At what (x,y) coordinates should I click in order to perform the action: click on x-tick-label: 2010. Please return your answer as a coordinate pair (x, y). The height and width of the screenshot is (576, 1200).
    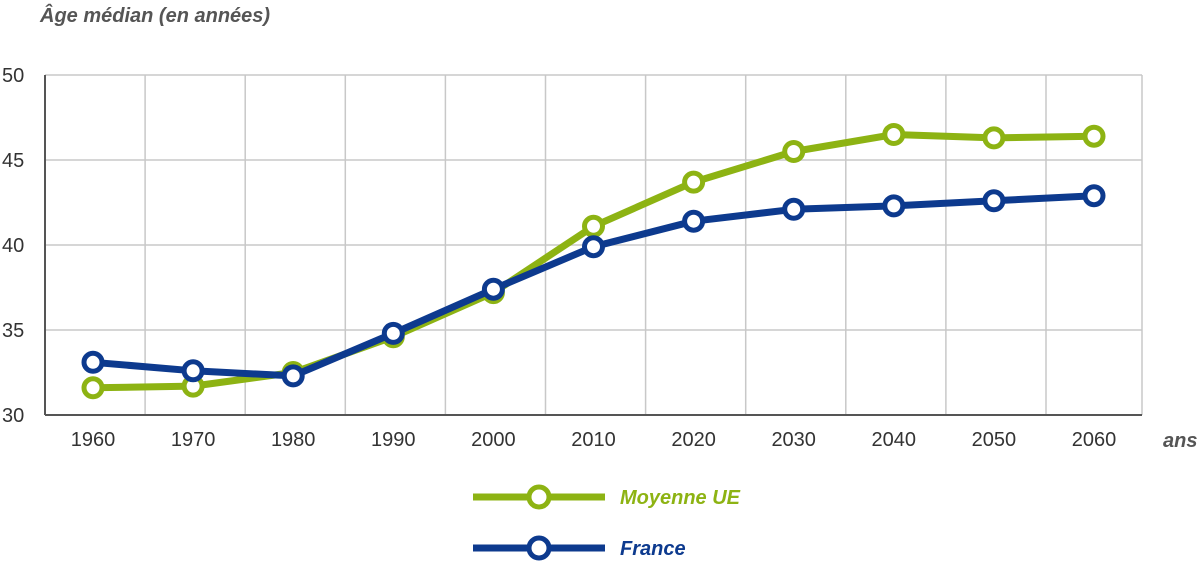
    Looking at the image, I should click on (593, 440).